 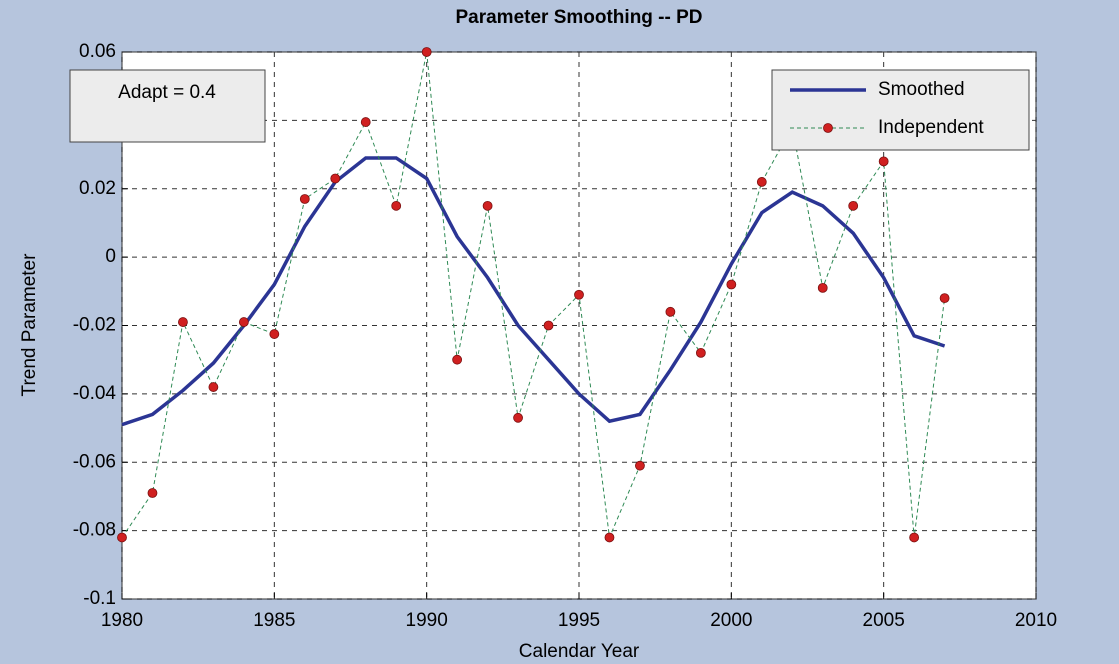 I want to click on y-tick-label: 0.06, so click(x=97, y=51).